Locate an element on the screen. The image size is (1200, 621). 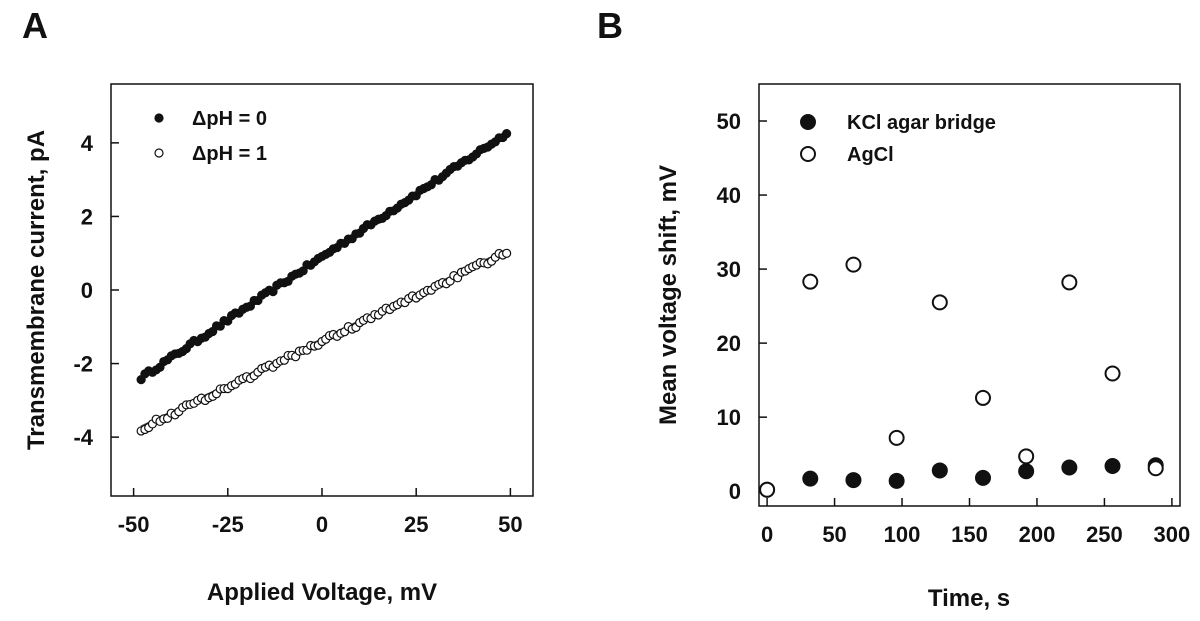
panel-a-x-axis-label: Applied Voltage, mV is located at coordinates (322, 592).